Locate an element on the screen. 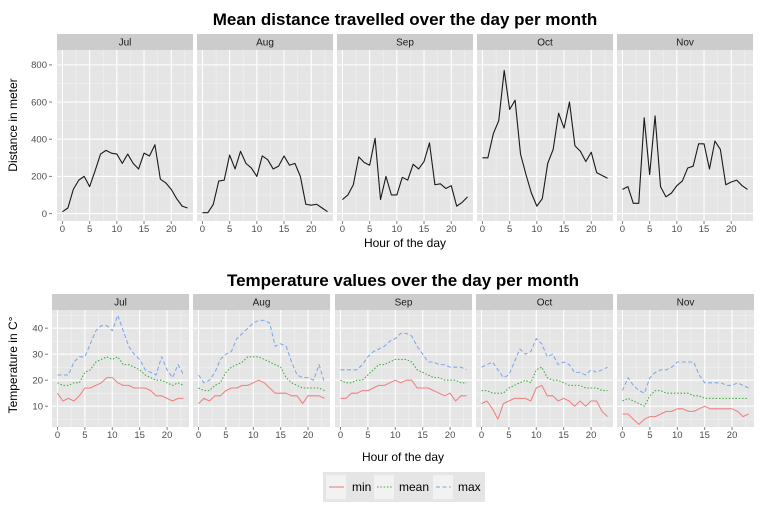  distance-panel-jul-strip-label: Jul is located at coordinates (125, 43).